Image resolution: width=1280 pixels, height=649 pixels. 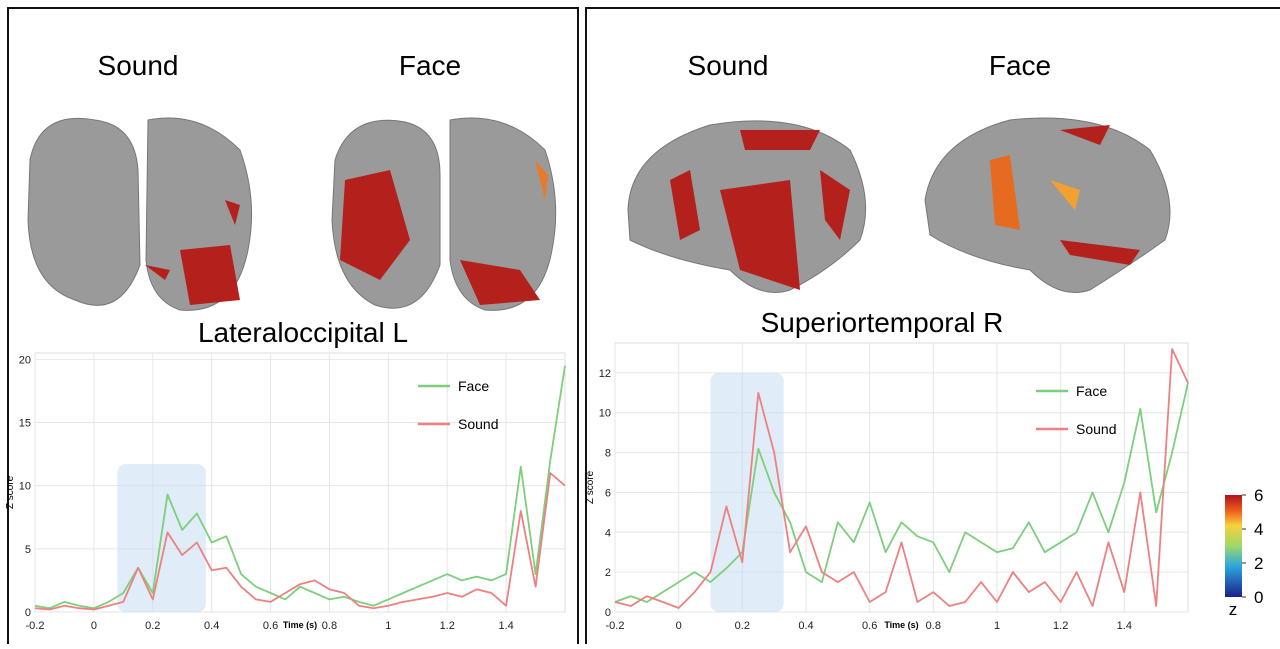 What do you see at coordinates (1233, 609) in the screenshot?
I see `colorbar-label: z` at bounding box center [1233, 609].